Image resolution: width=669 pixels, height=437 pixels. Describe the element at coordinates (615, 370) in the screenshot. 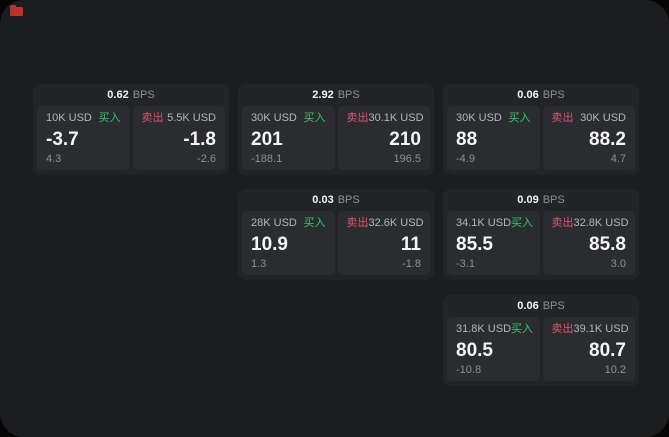

I see `sell-change: 10.2` at that location.